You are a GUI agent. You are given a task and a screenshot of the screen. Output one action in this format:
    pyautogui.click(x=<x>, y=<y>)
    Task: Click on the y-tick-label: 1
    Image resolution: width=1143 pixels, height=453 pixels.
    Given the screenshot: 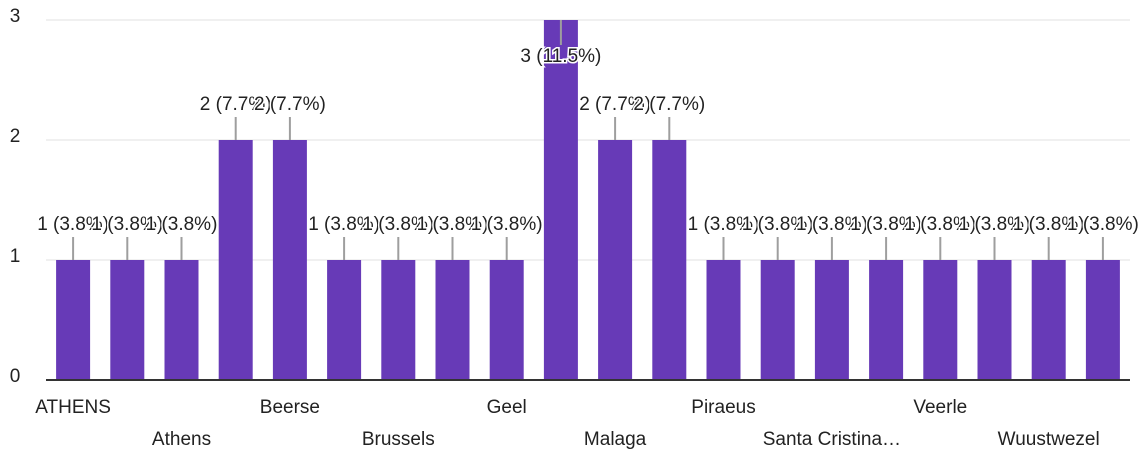 What is the action you would take?
    pyautogui.click(x=15, y=256)
    